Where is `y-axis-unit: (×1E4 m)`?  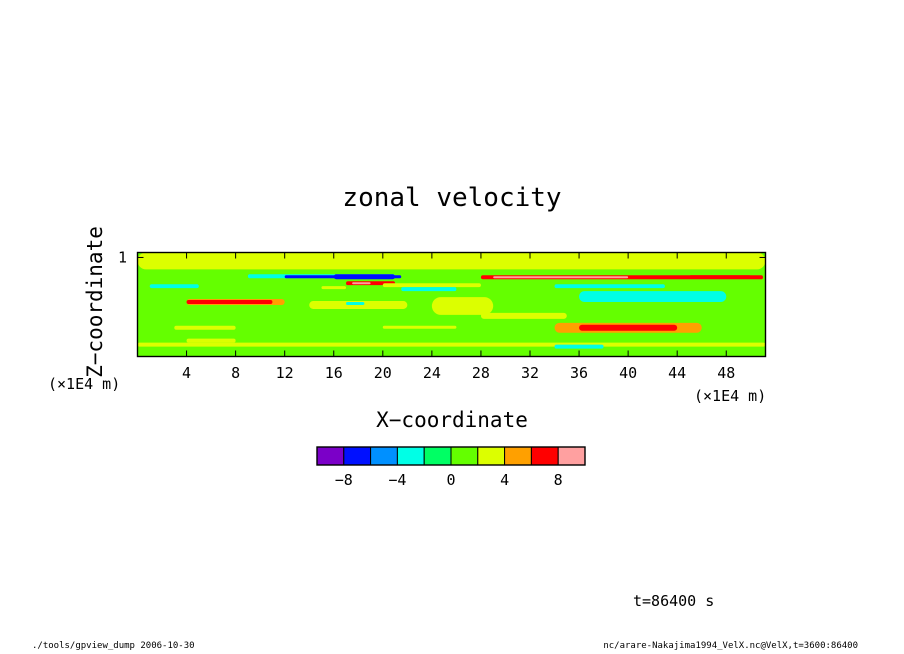
y-axis-unit: (×1E4 m) is located at coordinates (84, 384).